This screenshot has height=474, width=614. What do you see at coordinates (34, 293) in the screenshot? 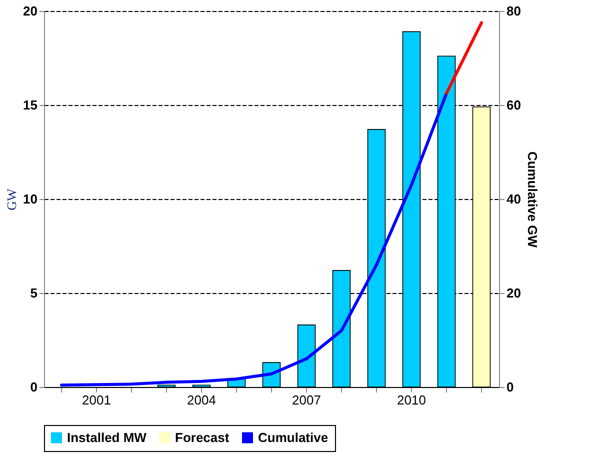
I see `y-tick-label: 5` at bounding box center [34, 293].